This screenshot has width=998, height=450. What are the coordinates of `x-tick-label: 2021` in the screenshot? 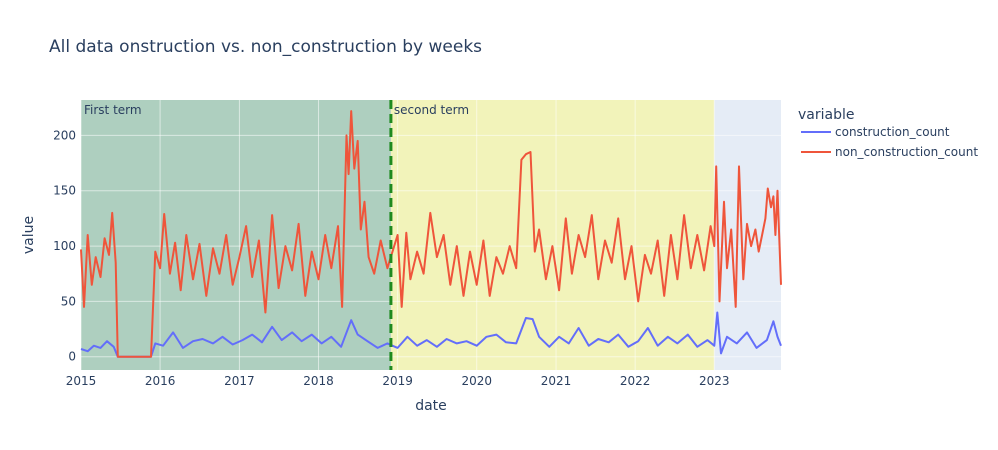 It's located at (556, 381).